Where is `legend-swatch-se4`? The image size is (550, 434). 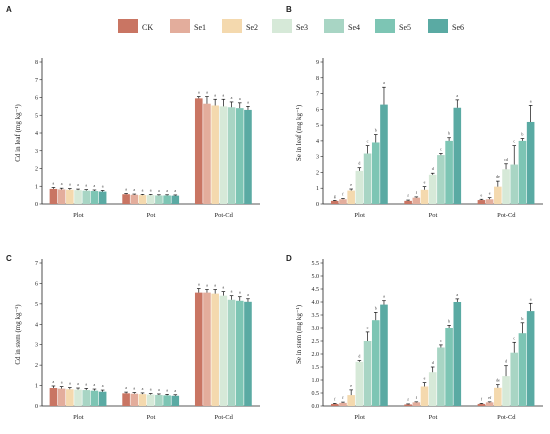 legend-swatch-se4 is located at coordinates (334, 26).